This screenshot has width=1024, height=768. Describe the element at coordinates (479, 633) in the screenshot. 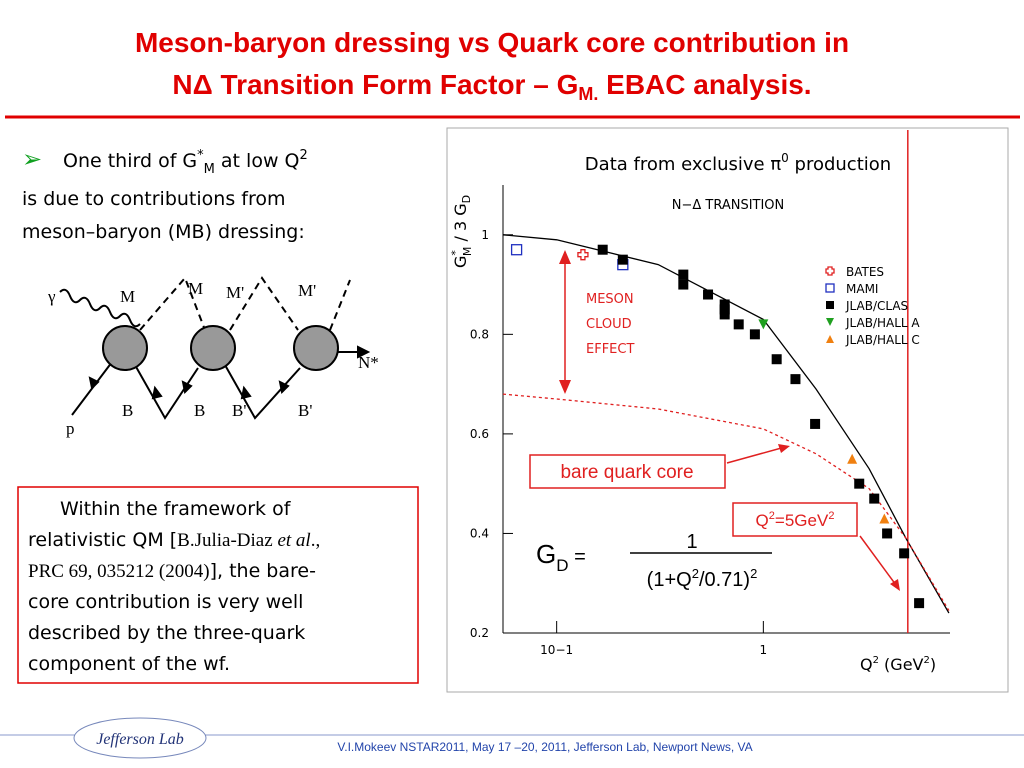

I see `y-tick-label: 0.2` at that location.